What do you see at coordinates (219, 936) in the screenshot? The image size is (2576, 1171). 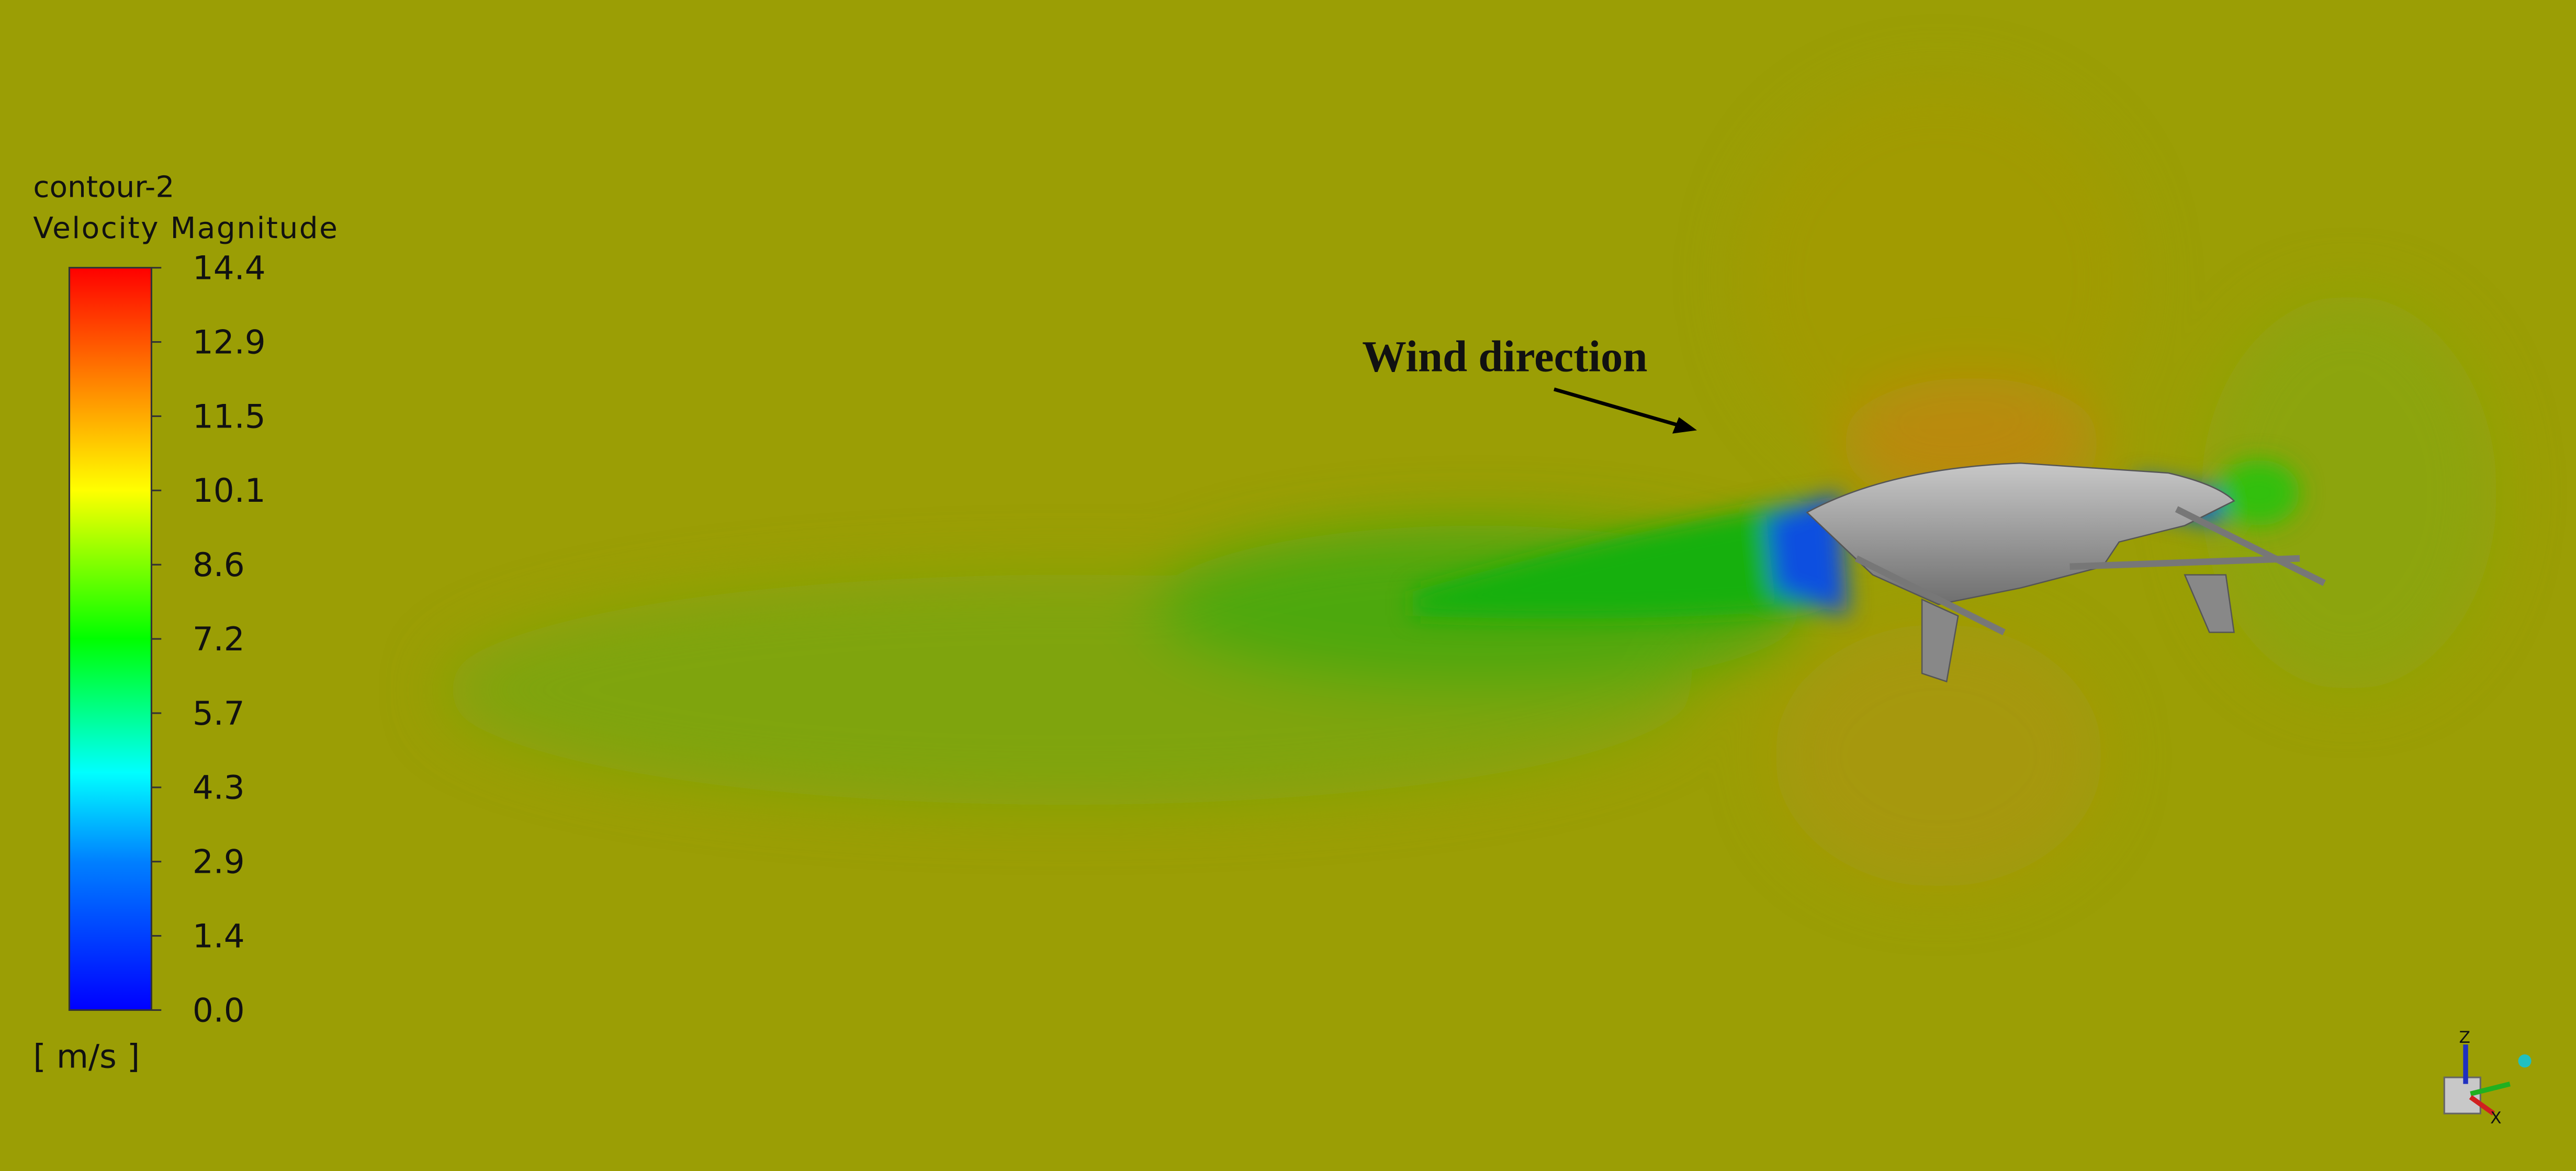 I see `tick-label: 1.4` at bounding box center [219, 936].